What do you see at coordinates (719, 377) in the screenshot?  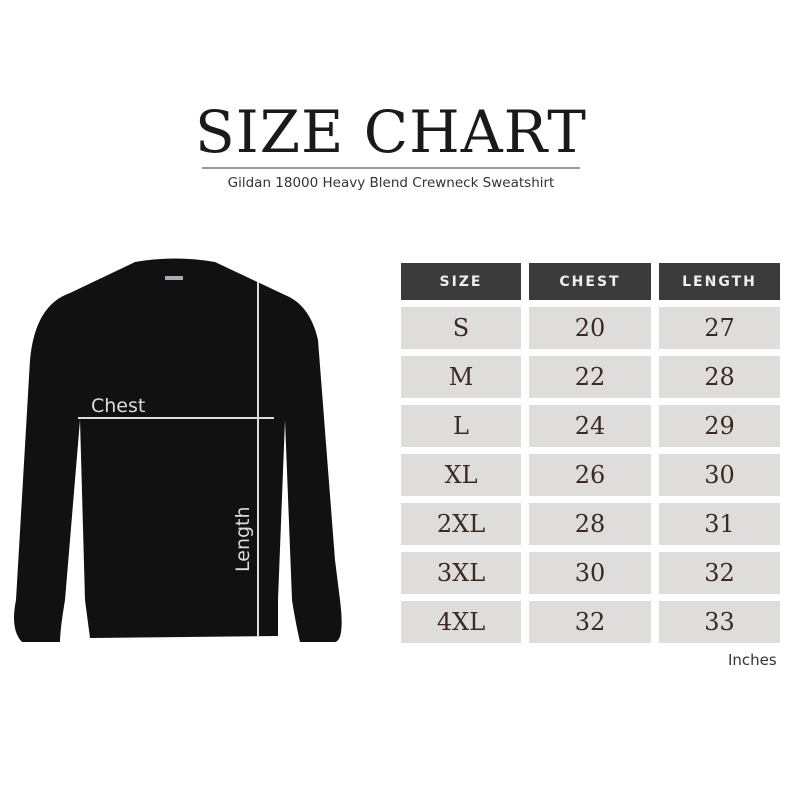 I see `table-cell-length: 28` at bounding box center [719, 377].